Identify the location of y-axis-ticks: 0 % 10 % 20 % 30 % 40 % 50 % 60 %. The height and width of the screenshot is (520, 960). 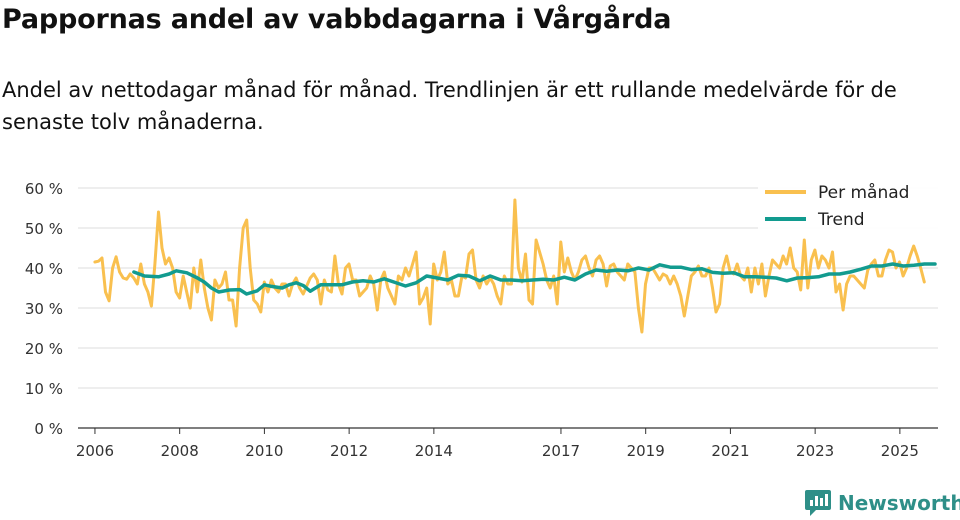
(44, 309).